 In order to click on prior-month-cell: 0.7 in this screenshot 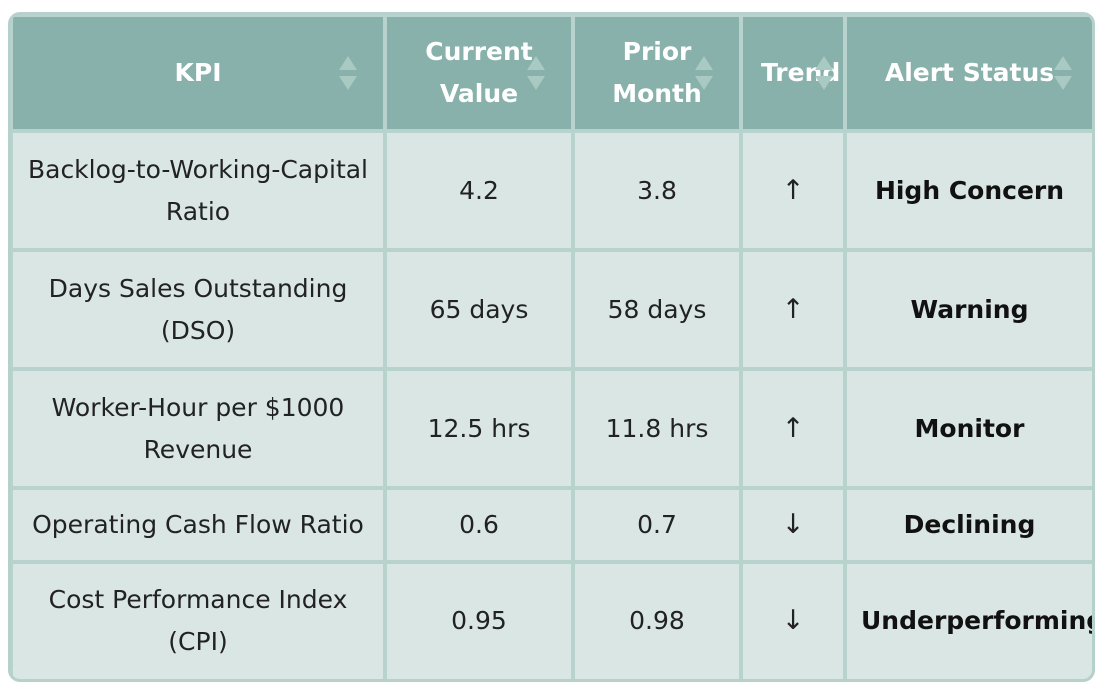, I will do `click(657, 525)`.